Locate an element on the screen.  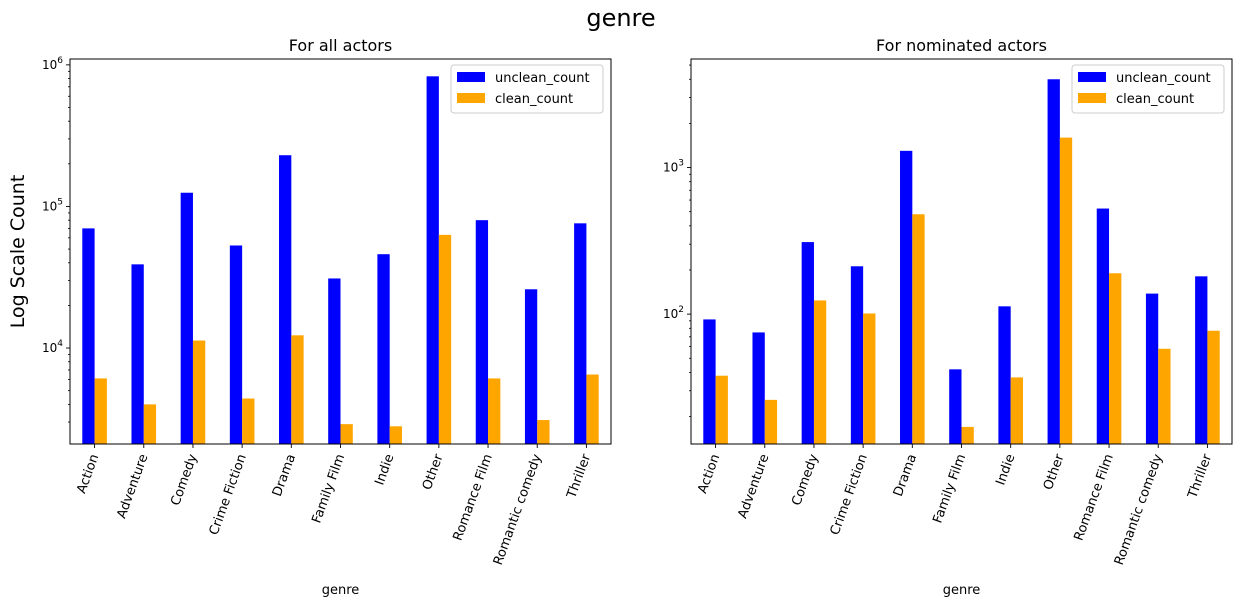
y-tick-label: 10² is located at coordinates (673, 313).